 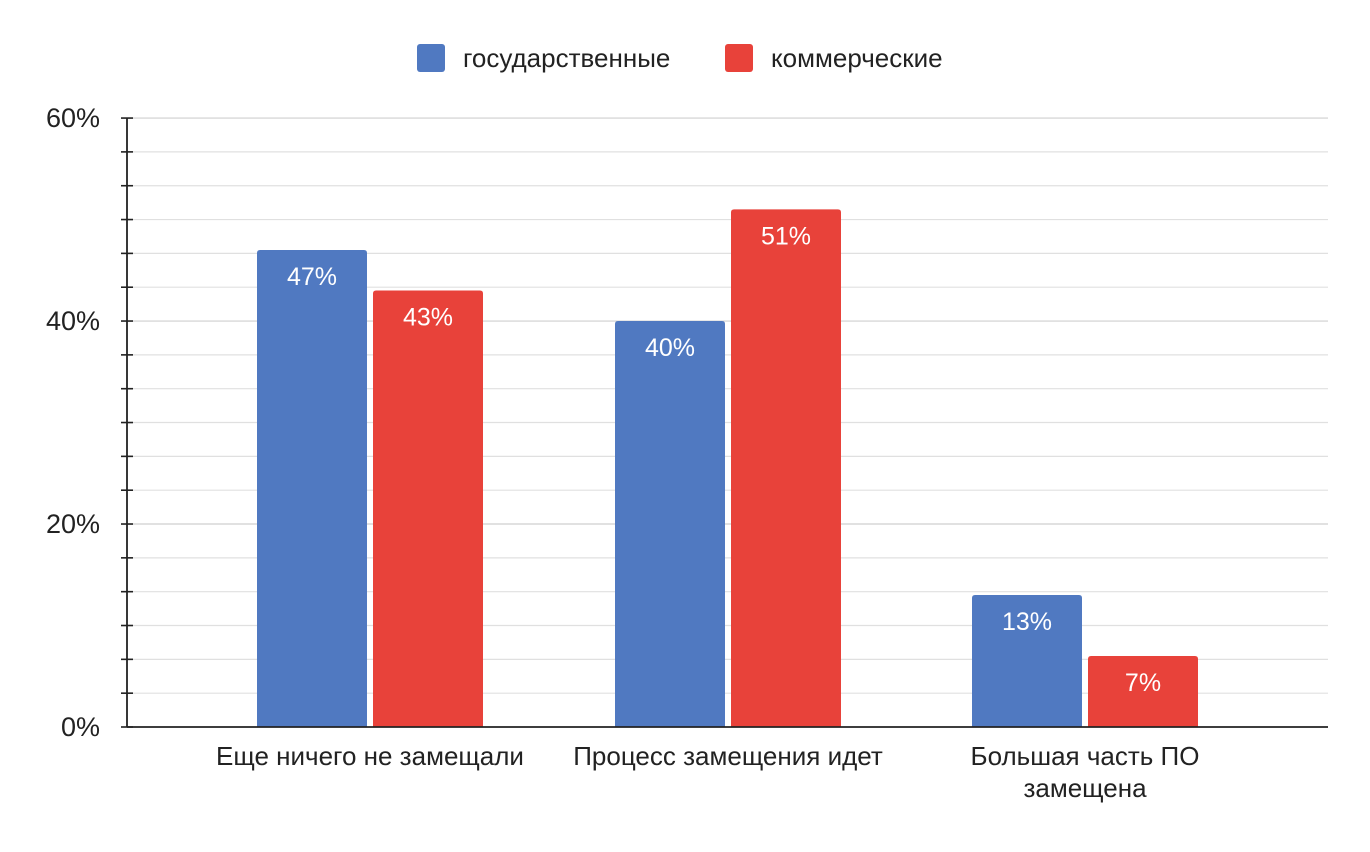 I want to click on y-tick-label: 40%, so click(x=73, y=321).